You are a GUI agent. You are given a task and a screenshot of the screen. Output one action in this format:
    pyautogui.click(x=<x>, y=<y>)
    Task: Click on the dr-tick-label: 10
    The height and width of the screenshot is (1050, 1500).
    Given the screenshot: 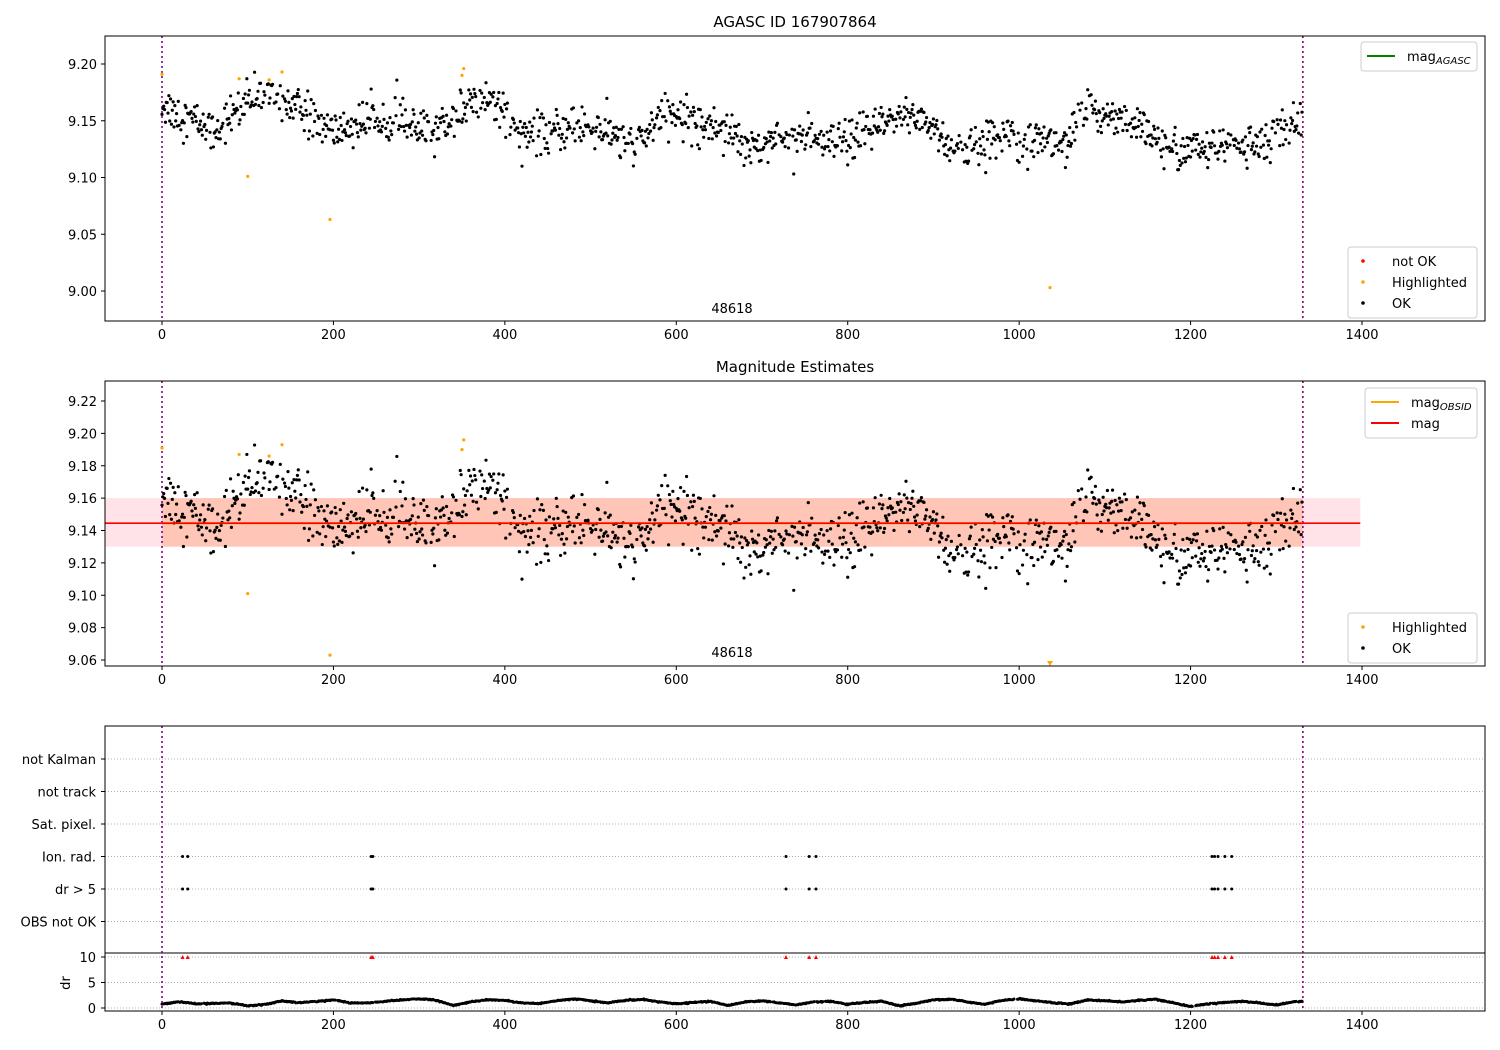 What is the action you would take?
    pyautogui.click(x=87, y=958)
    